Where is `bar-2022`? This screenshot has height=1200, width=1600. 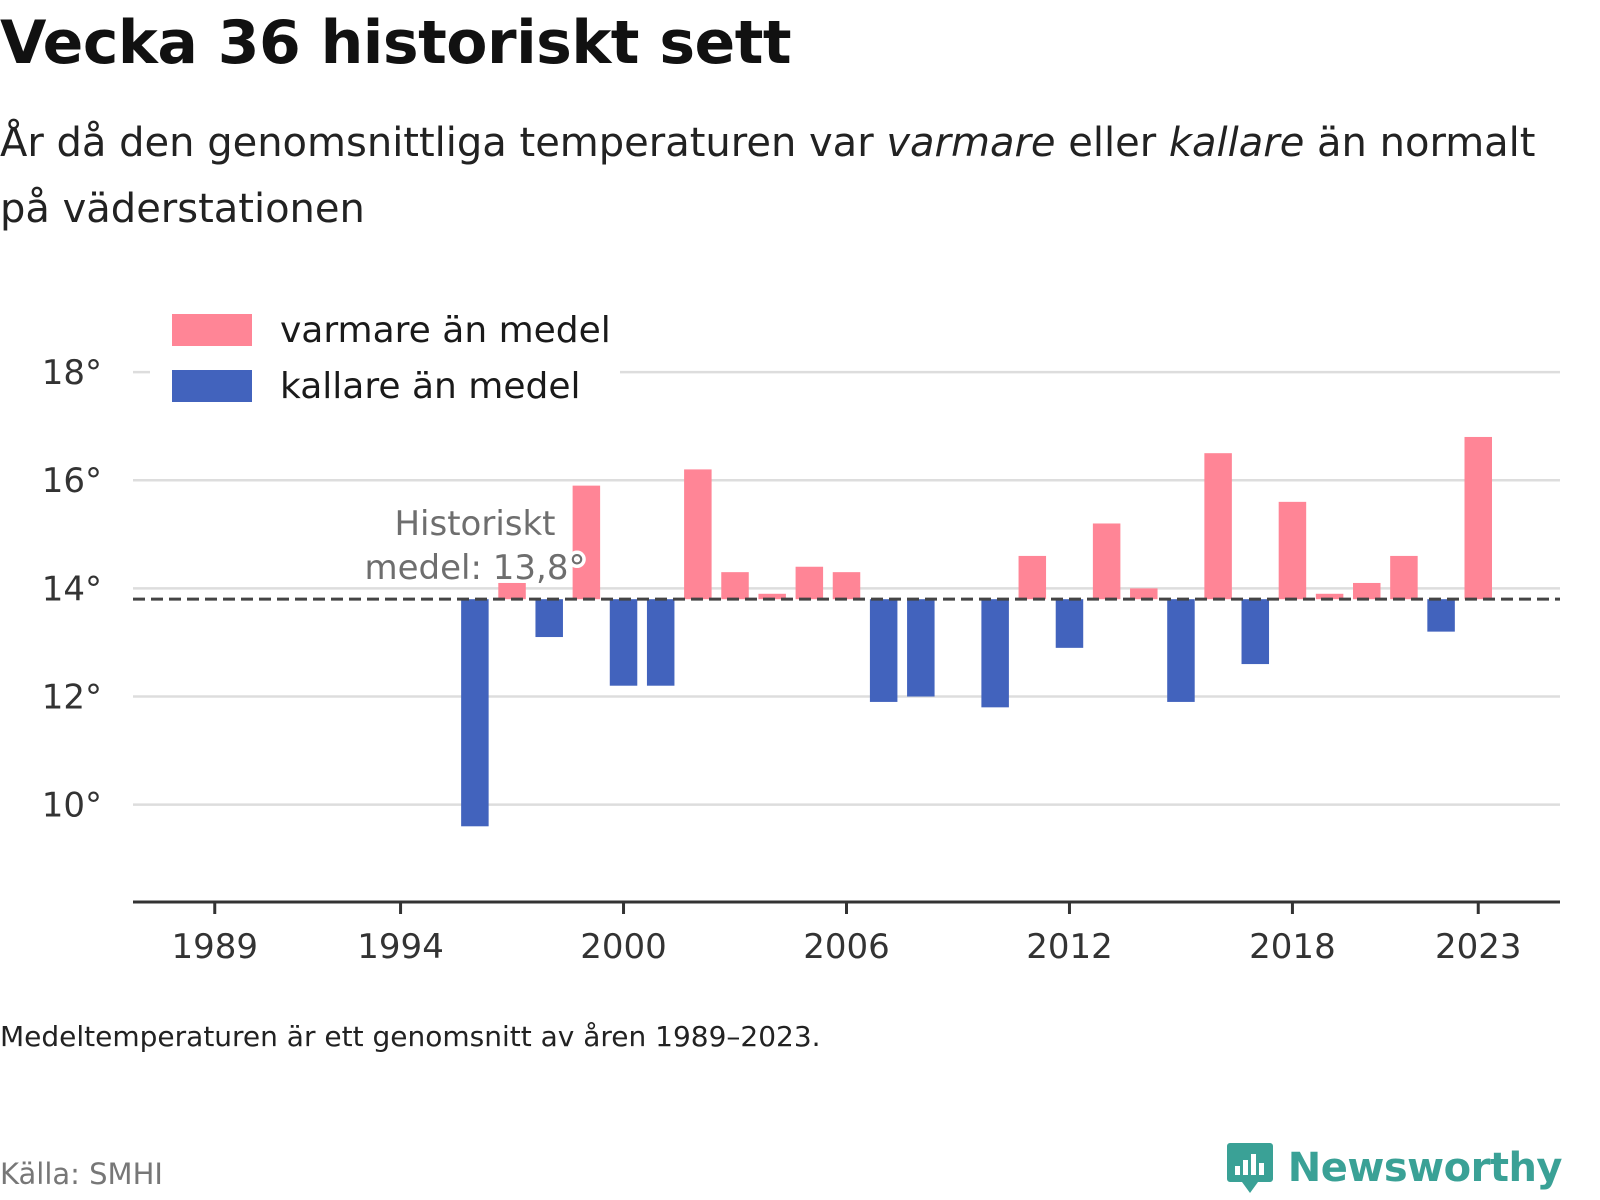
bar-2022 is located at coordinates (1441, 615).